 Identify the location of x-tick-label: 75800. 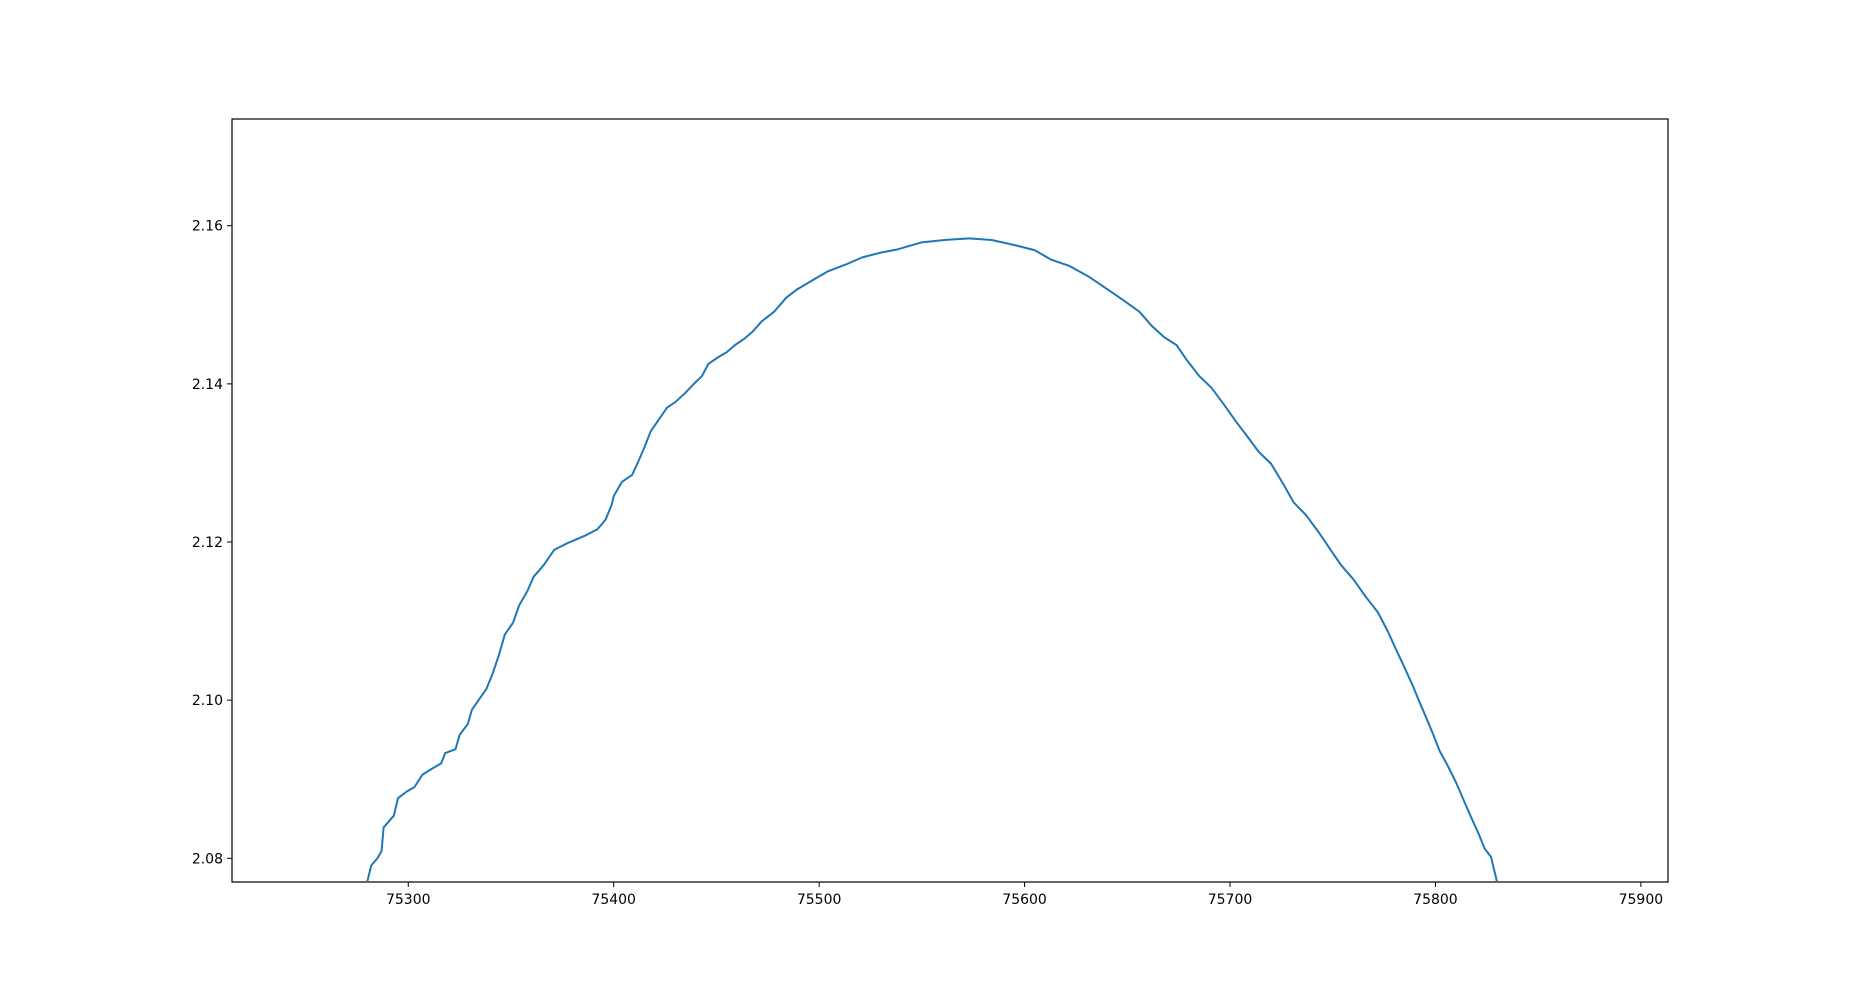
(1435, 900).